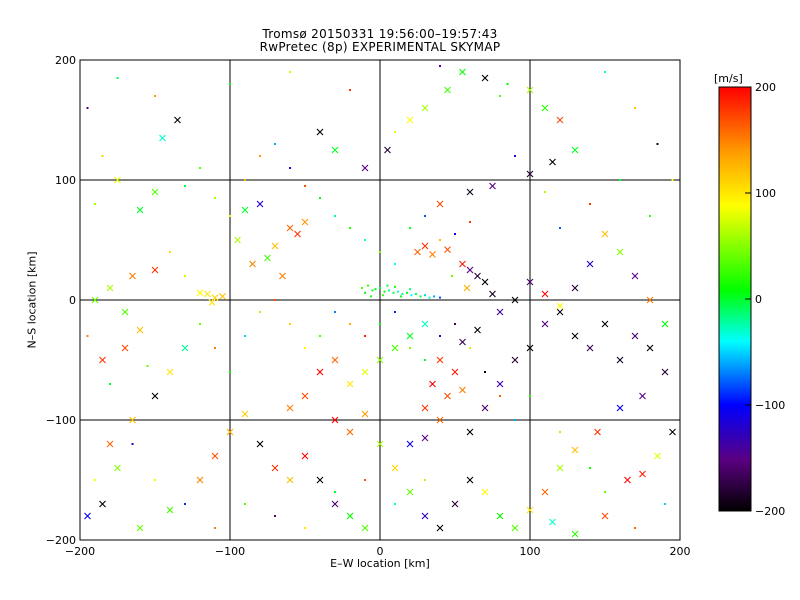 This screenshot has width=800, height=600. What do you see at coordinates (765, 193) in the screenshot?
I see `colorbar-tick-label: 100` at bounding box center [765, 193].